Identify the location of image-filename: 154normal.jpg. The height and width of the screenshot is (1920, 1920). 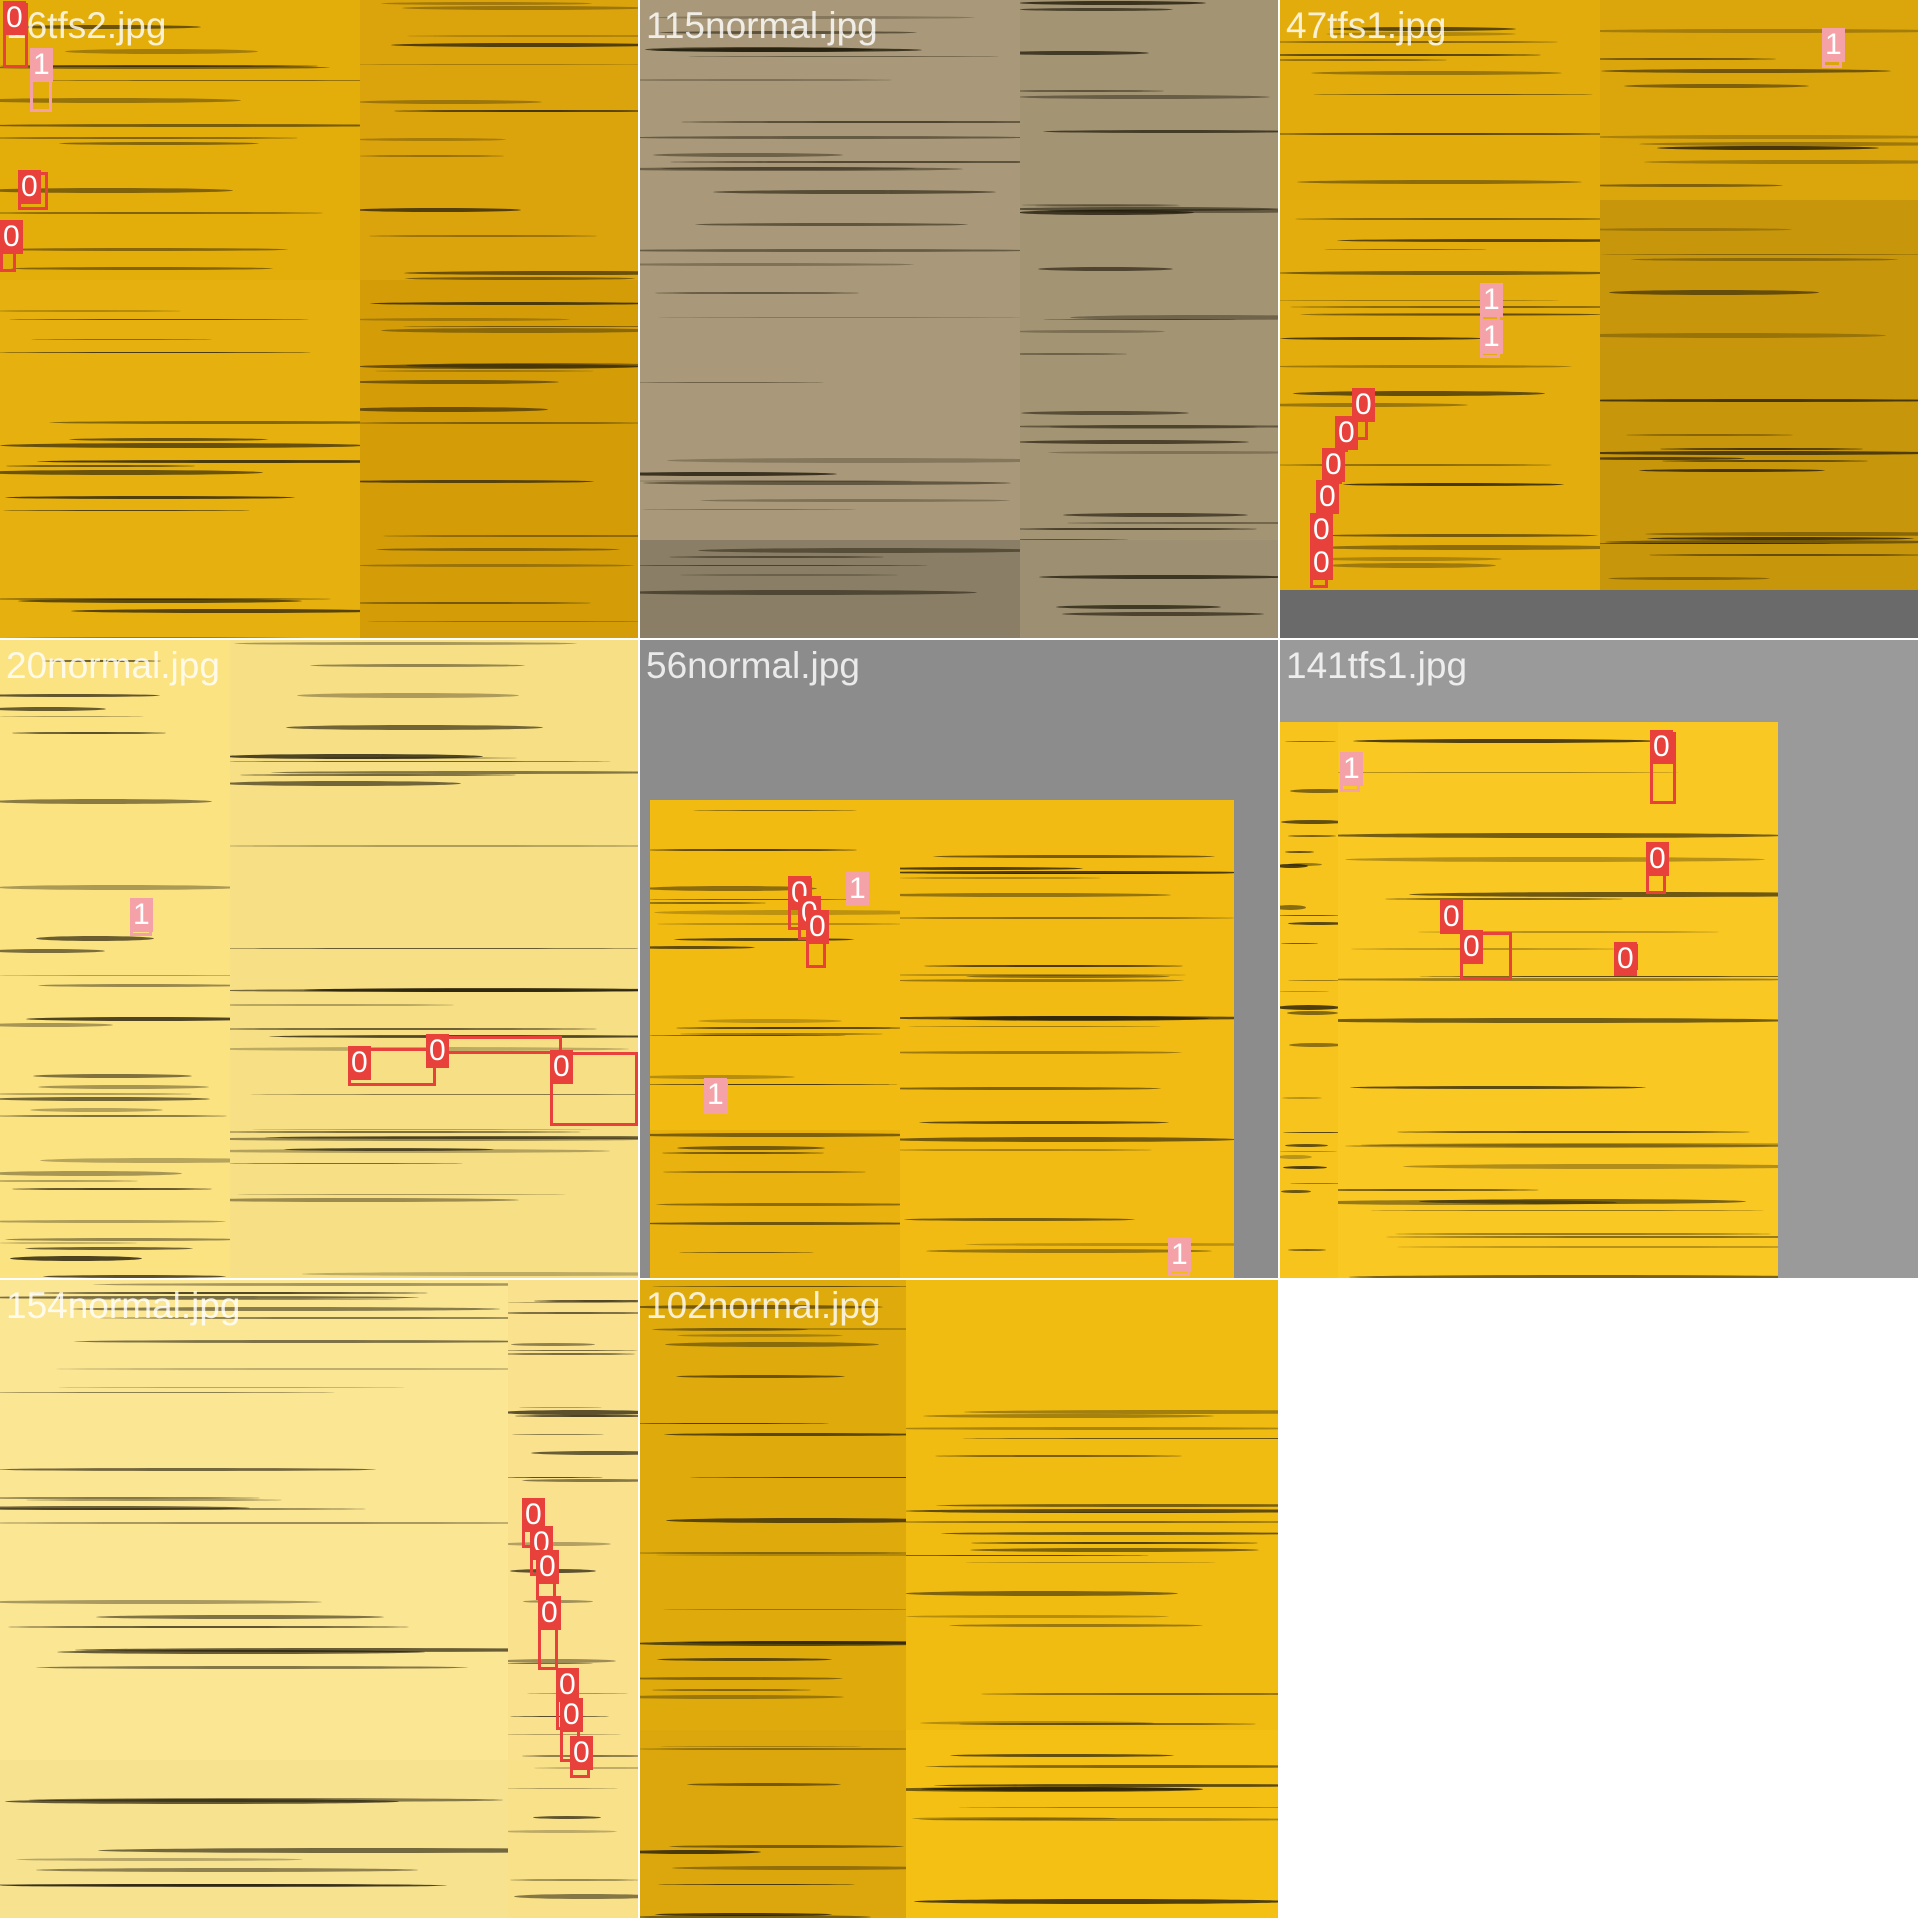
(123, 1305).